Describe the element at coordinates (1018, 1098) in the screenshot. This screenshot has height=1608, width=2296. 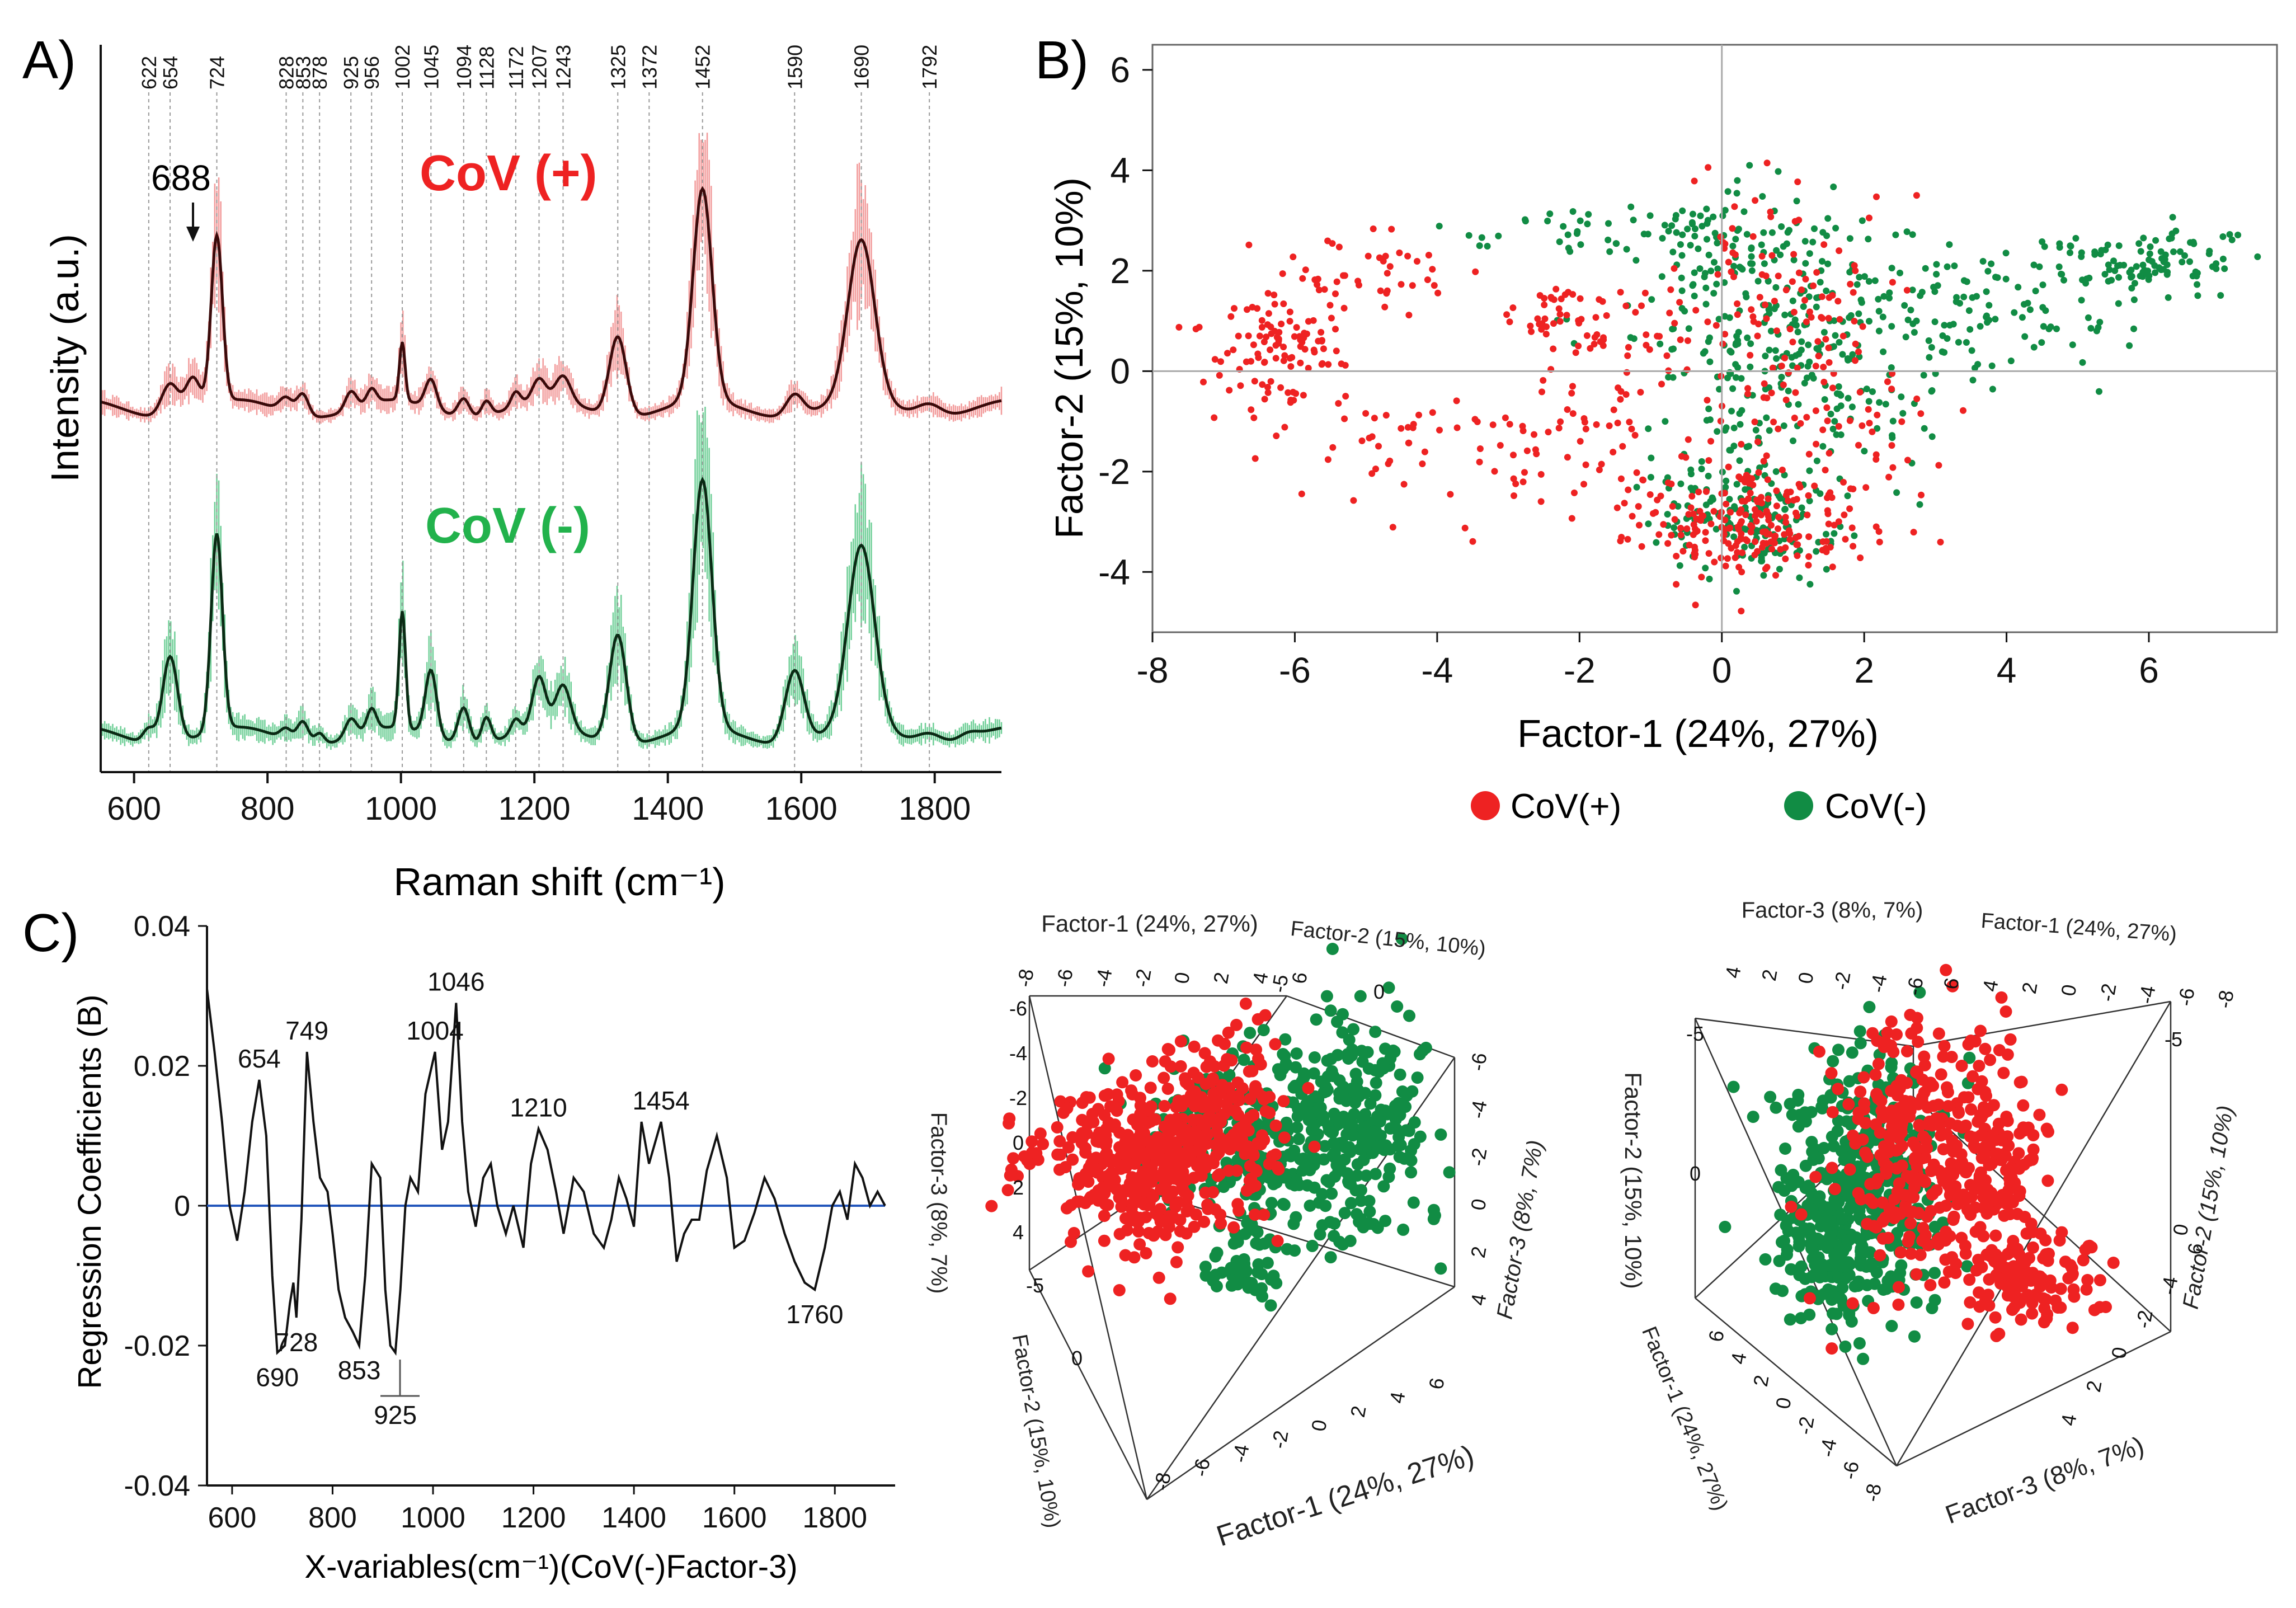
I see `cube-tick-label: -2` at that location.